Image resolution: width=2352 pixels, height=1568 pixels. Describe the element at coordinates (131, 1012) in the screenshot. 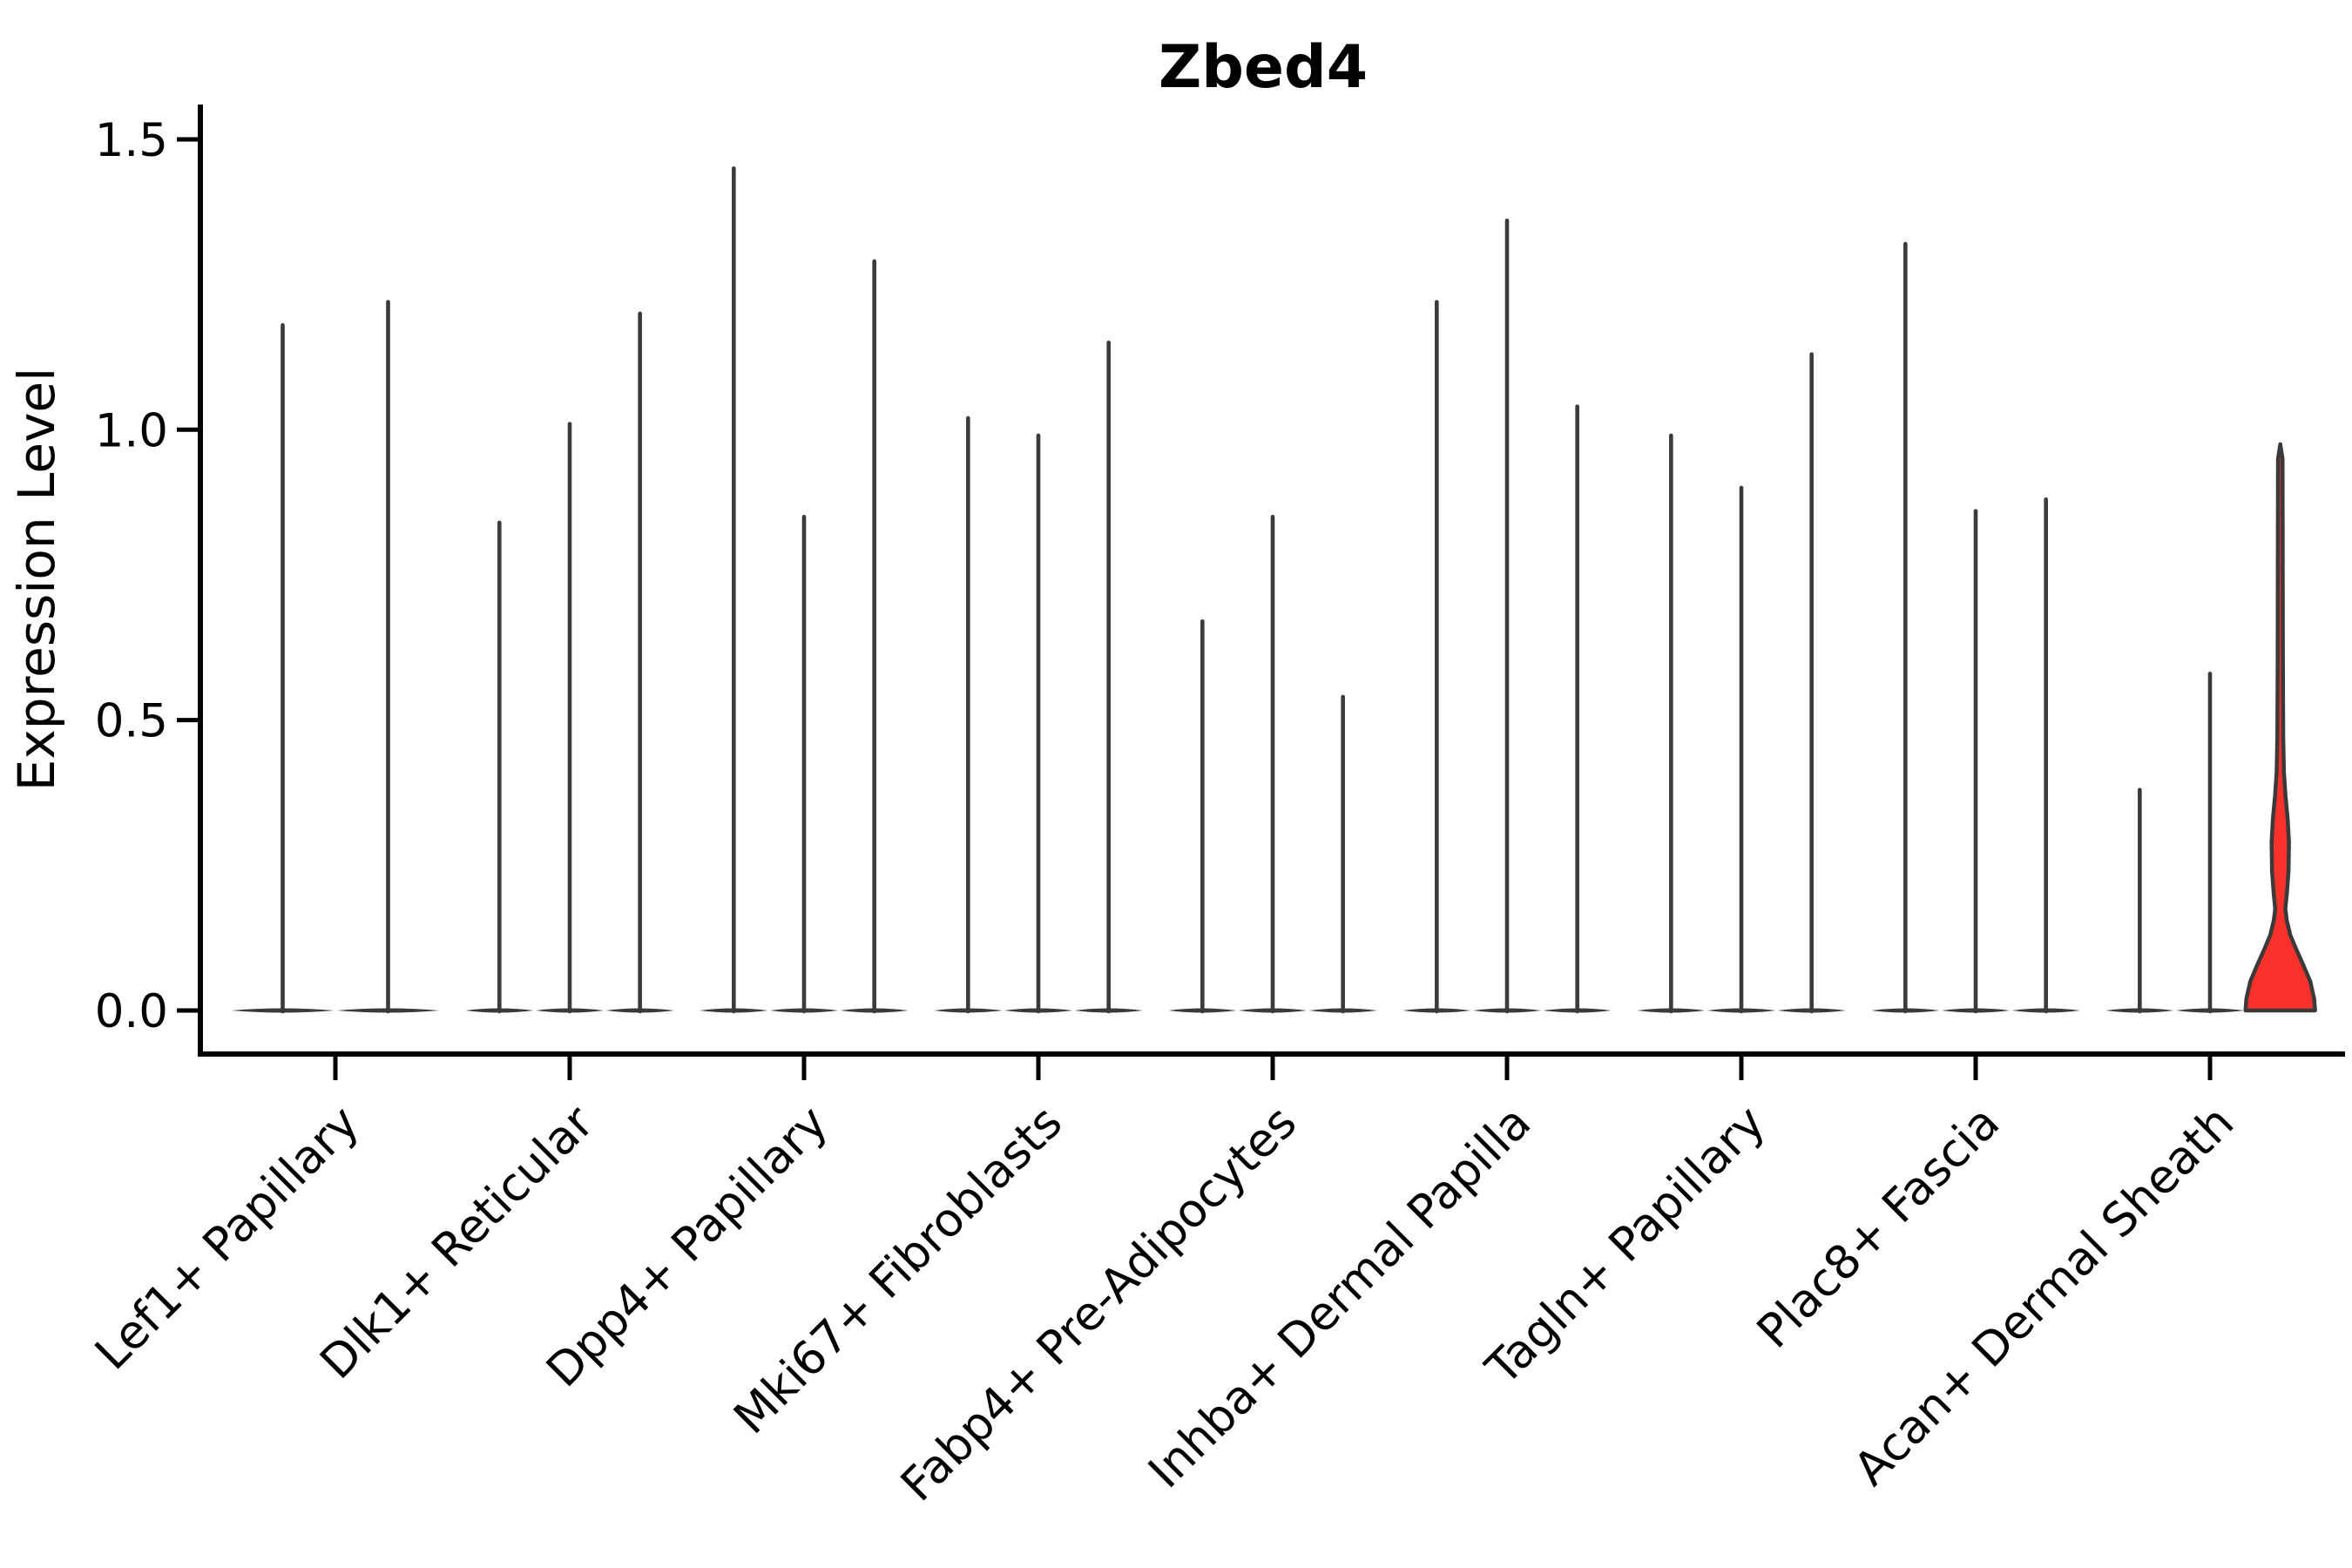

I see `y-axis-tick-label: 0.0` at that location.